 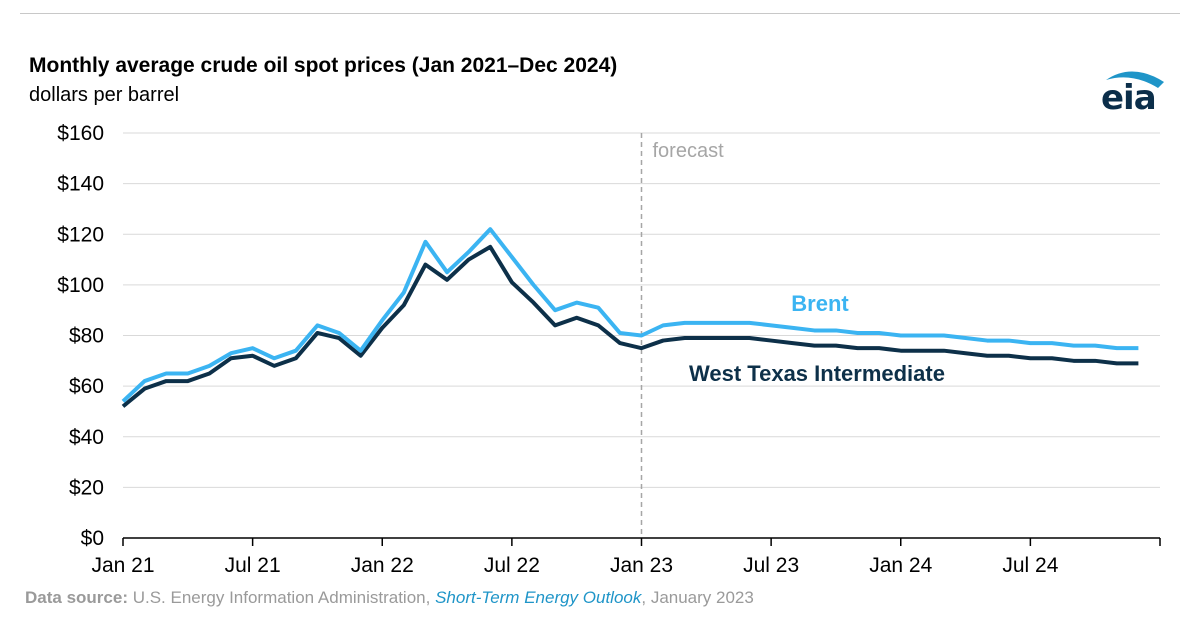 I want to click on x-tick-label: Jul 24, so click(x=1030, y=565).